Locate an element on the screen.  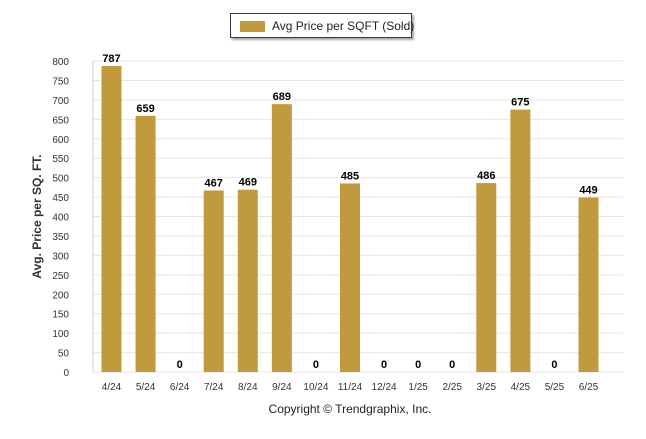
y-tick-label: 250 is located at coordinates (60, 276).